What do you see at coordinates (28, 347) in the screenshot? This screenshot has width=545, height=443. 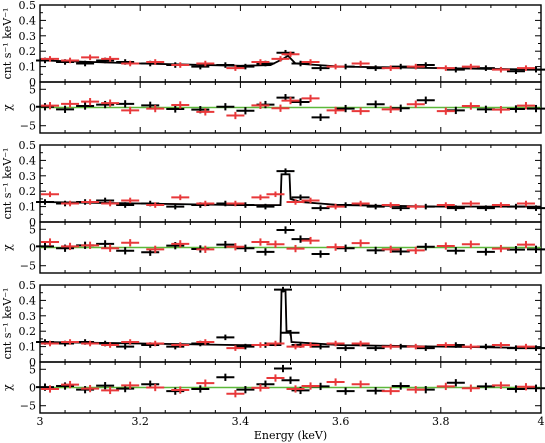 I see `panel-3-spectrum-ytick-label: 0.1` at bounding box center [28, 347].